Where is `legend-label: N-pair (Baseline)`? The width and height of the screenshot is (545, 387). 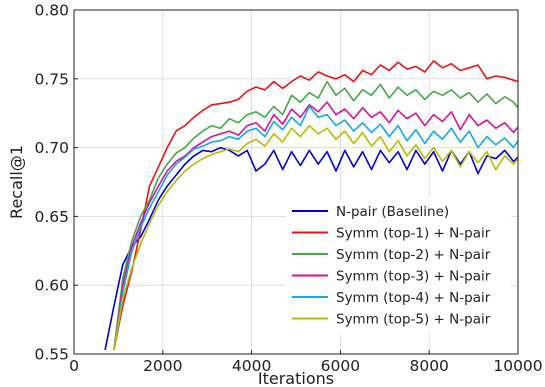 legend-label: N-pair (Baseline) is located at coordinates (392, 212).